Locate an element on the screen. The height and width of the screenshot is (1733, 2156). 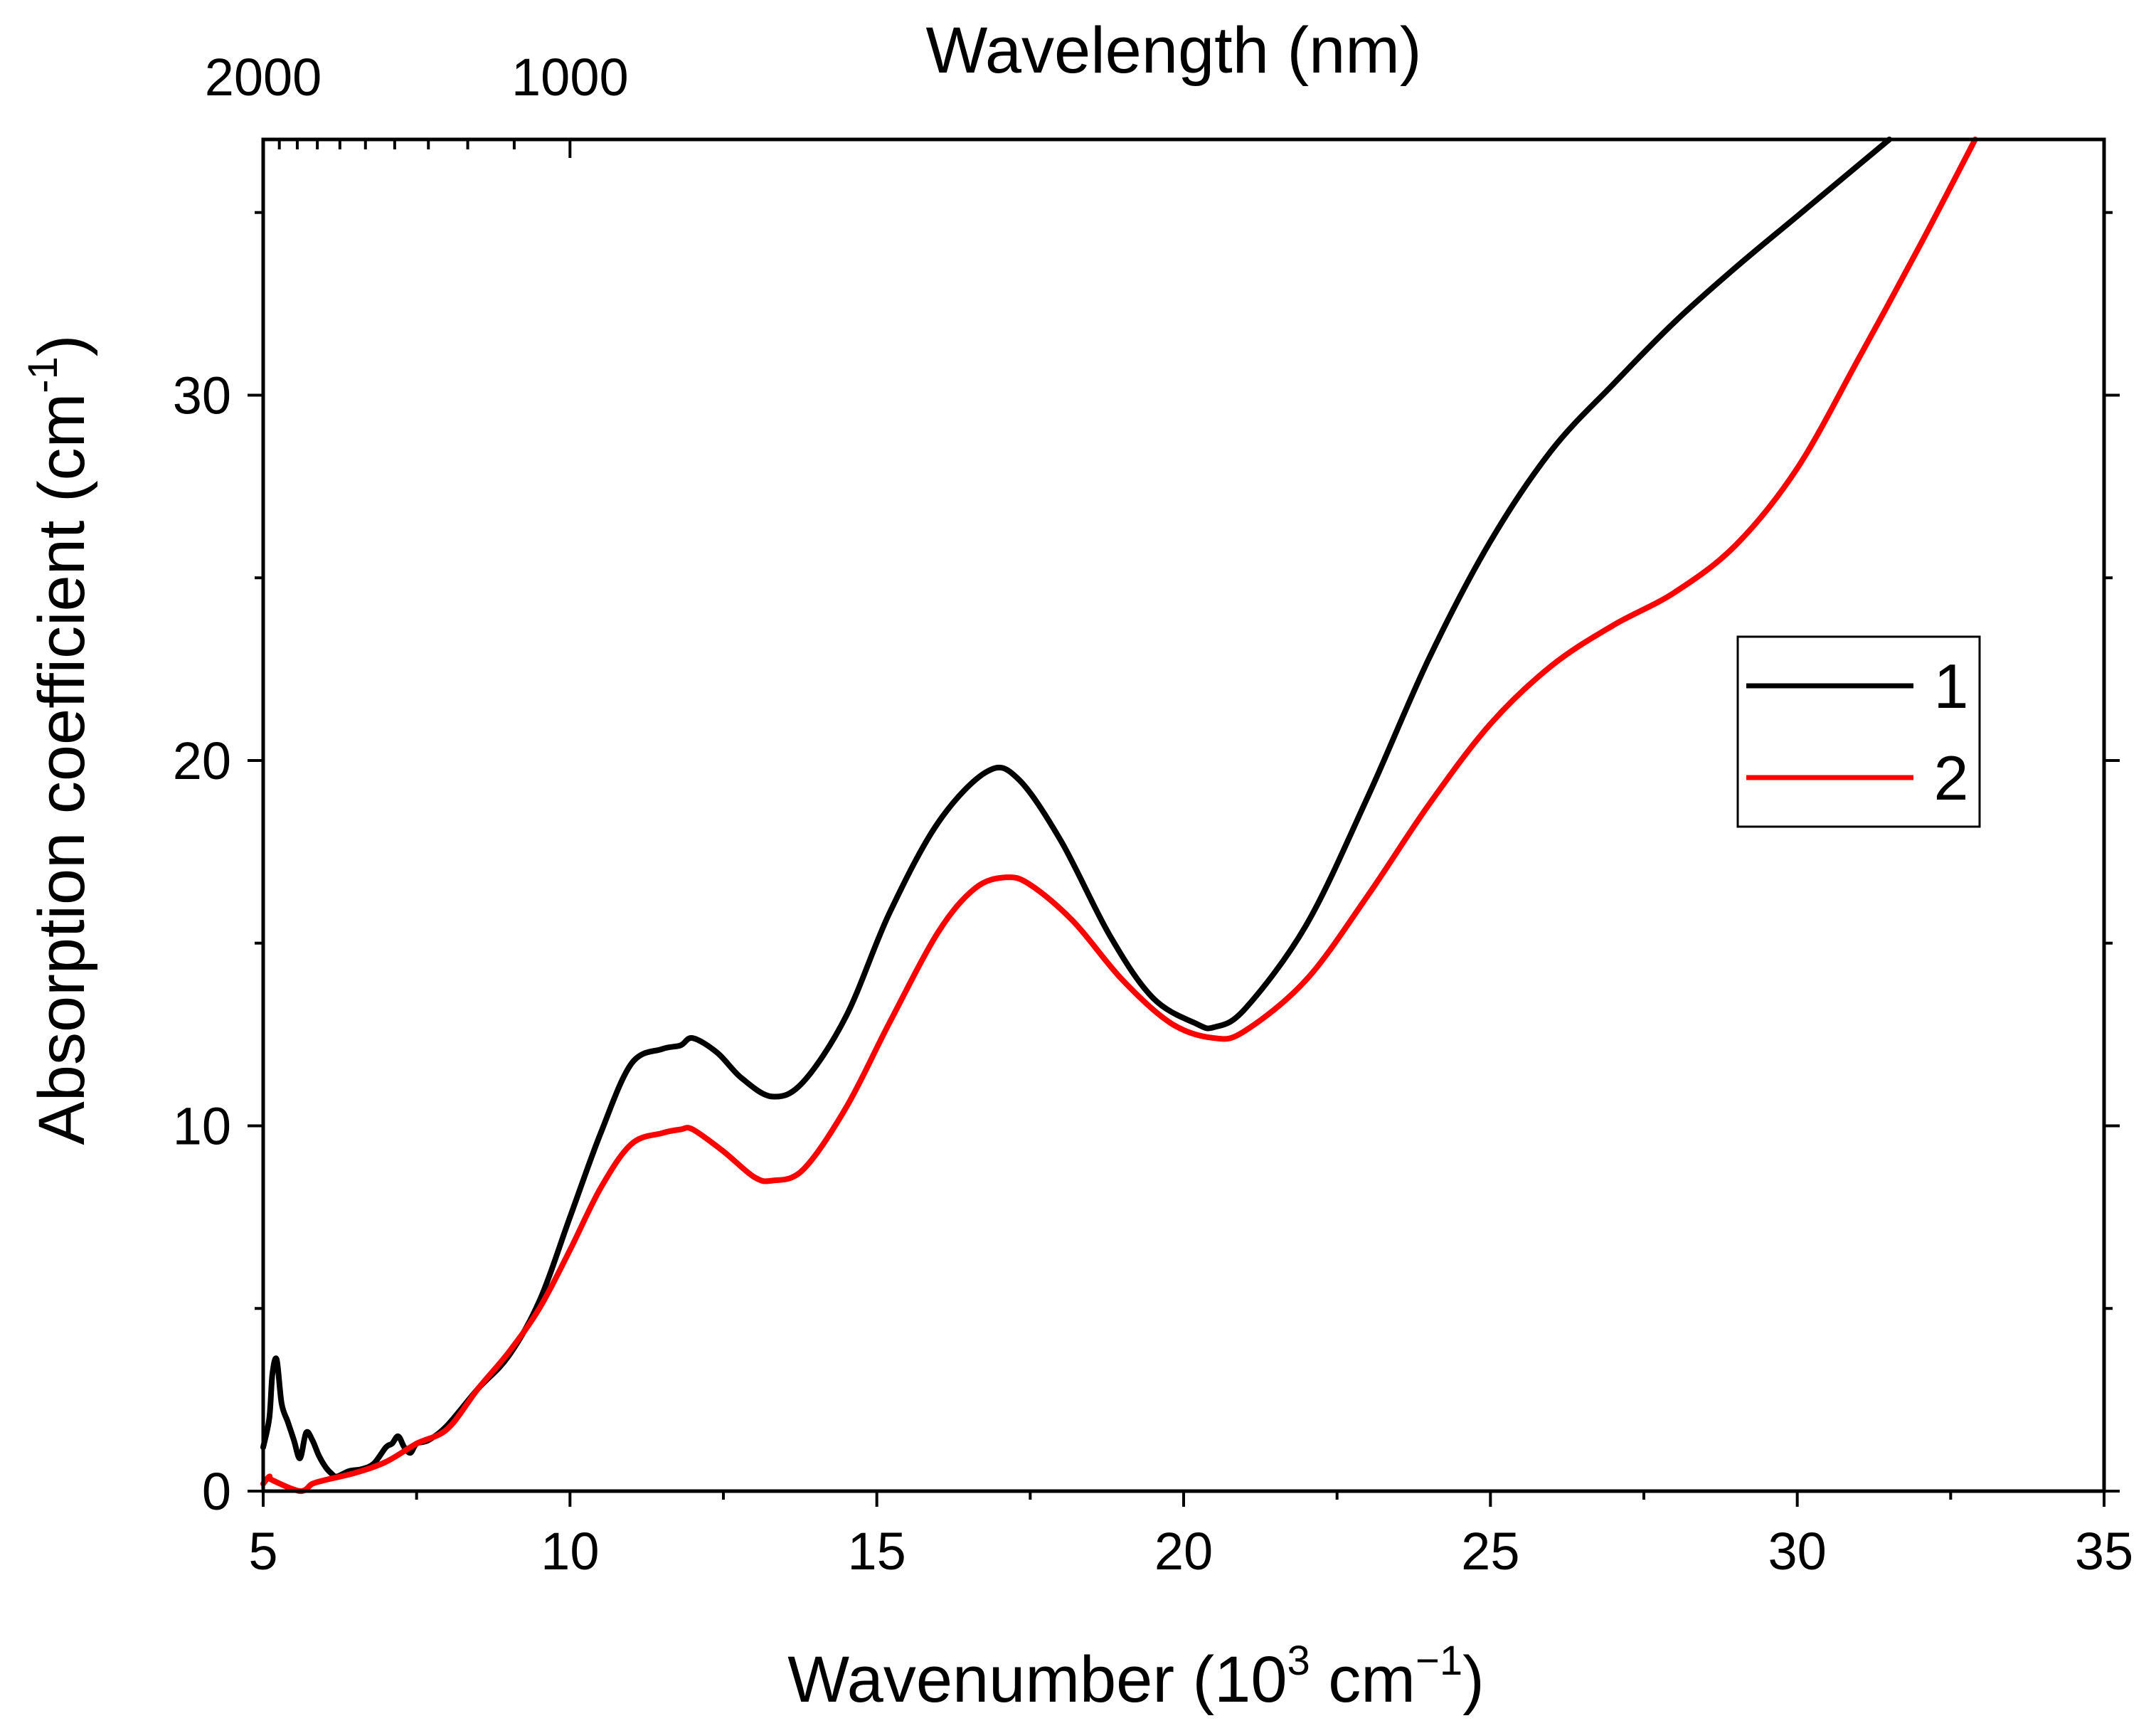
legend: 1 2 is located at coordinates (1858, 731).